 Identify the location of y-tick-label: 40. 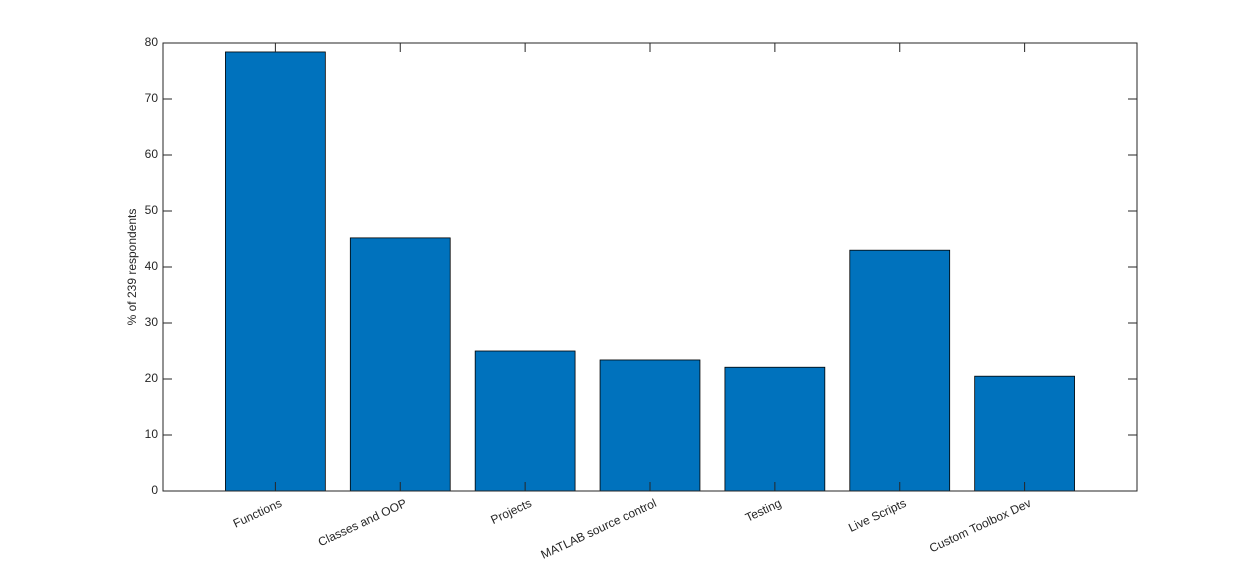
(152, 266).